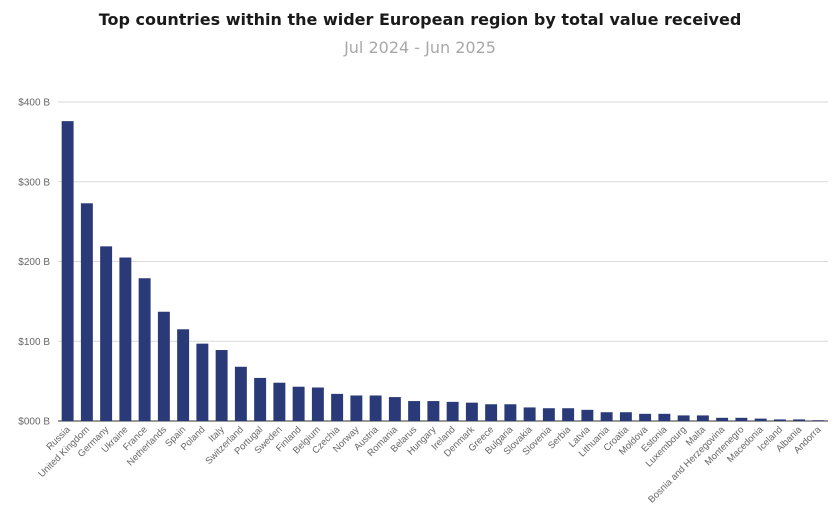  What do you see at coordinates (560, 438) in the screenshot?
I see `x-tick-label: Serbia` at bounding box center [560, 438].